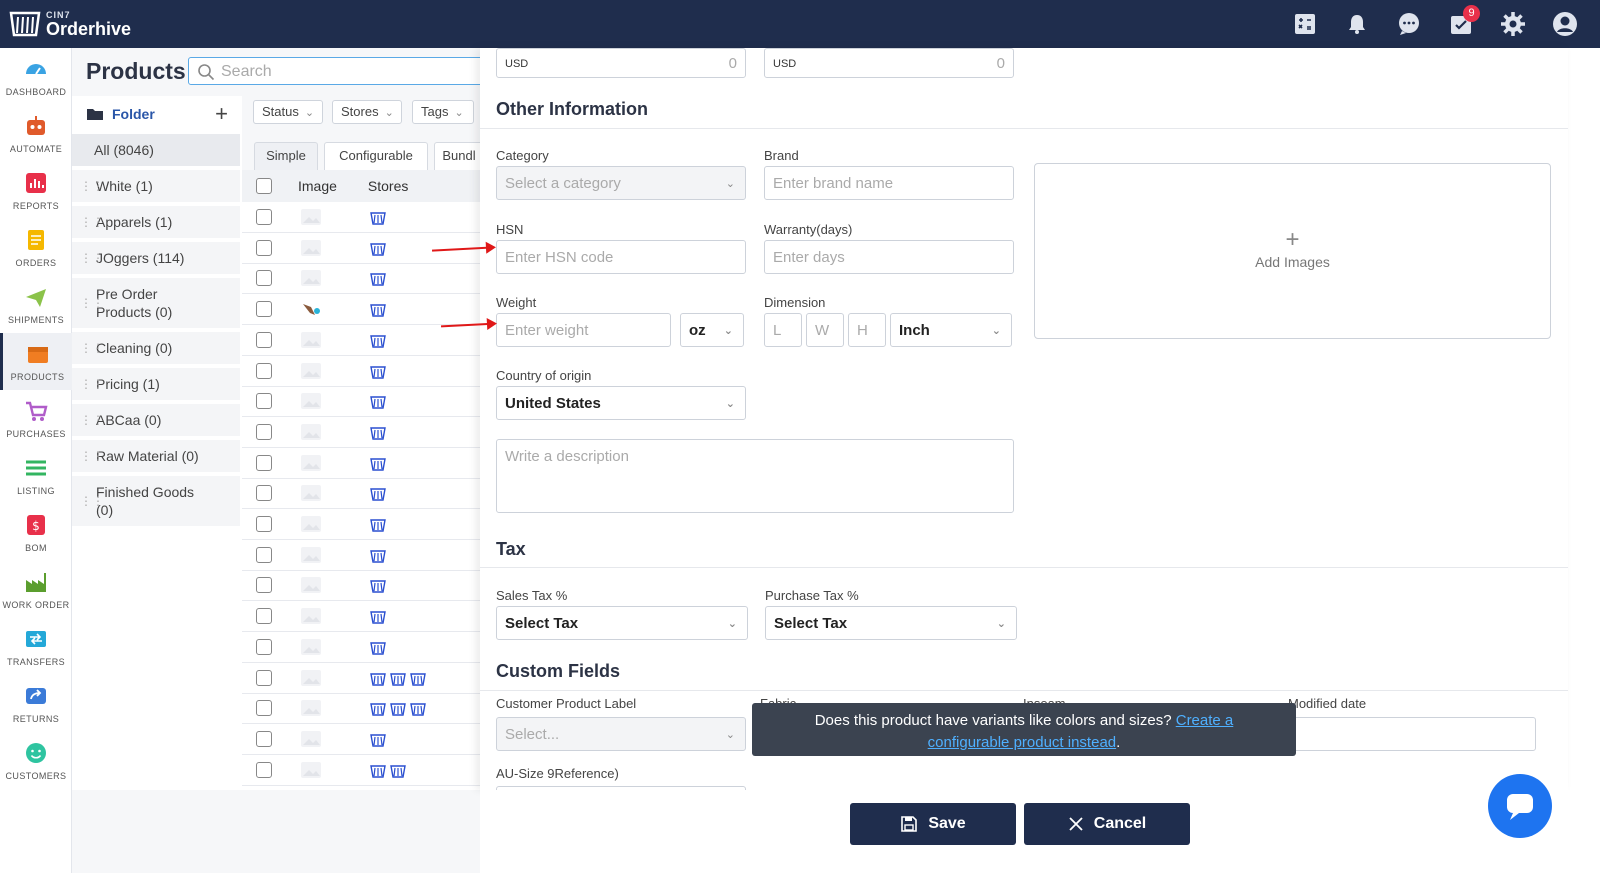 Image resolution: width=1600 pixels, height=873 pixels. I want to click on nav-products: PRODUCTS, so click(36, 361).